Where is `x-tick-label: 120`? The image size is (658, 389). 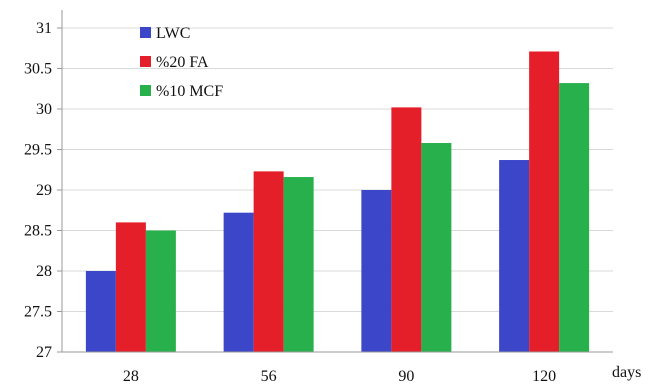
x-tick-label: 120 is located at coordinates (544, 376).